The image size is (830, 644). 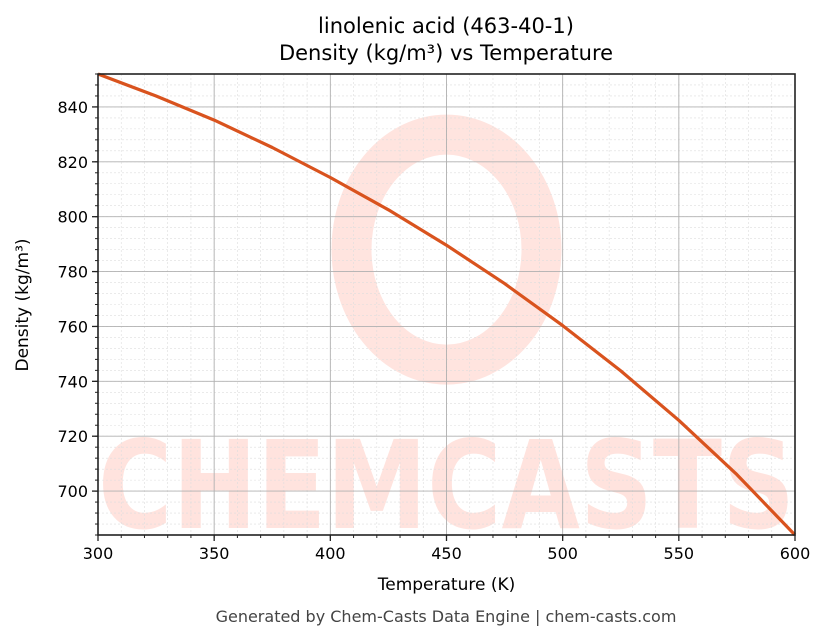 What do you see at coordinates (72, 436) in the screenshot?
I see `y-tick-label: 720` at bounding box center [72, 436].